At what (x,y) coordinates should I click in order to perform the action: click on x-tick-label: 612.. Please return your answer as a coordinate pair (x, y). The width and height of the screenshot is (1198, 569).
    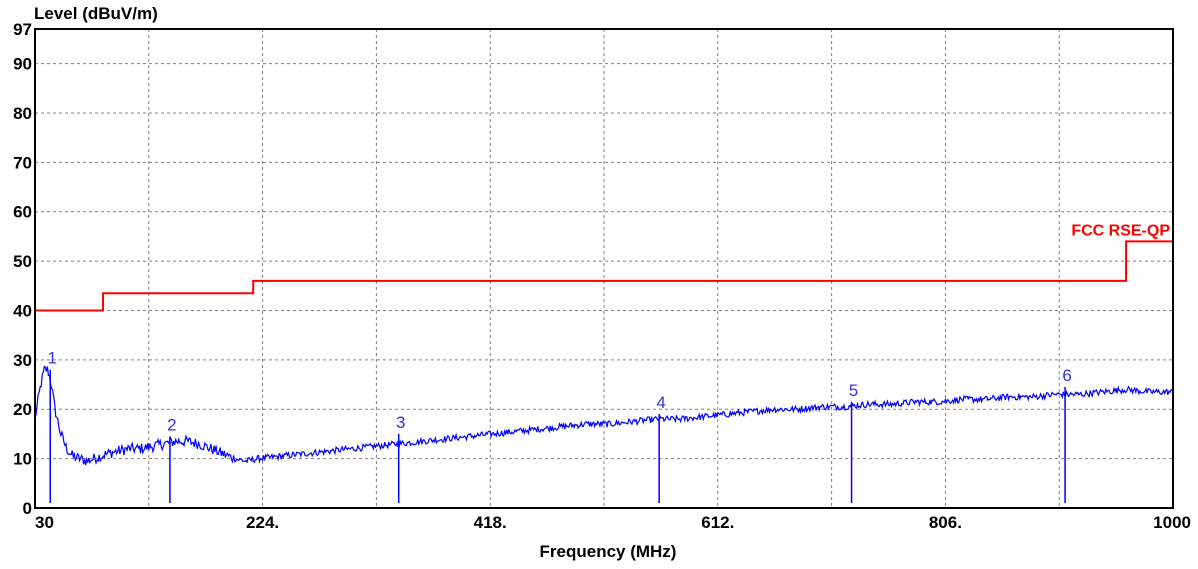
    Looking at the image, I should click on (717, 522).